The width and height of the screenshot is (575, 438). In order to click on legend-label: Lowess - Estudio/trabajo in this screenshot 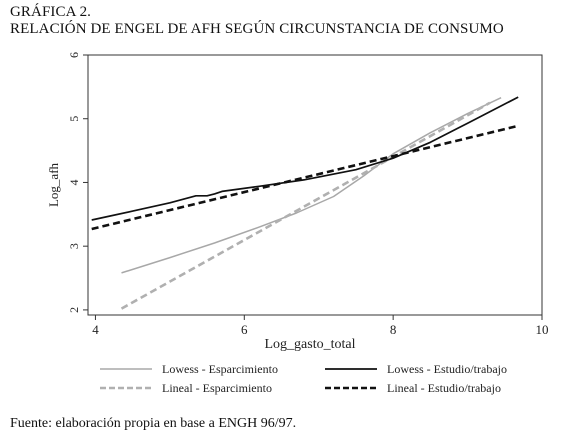, I will do `click(447, 369)`.